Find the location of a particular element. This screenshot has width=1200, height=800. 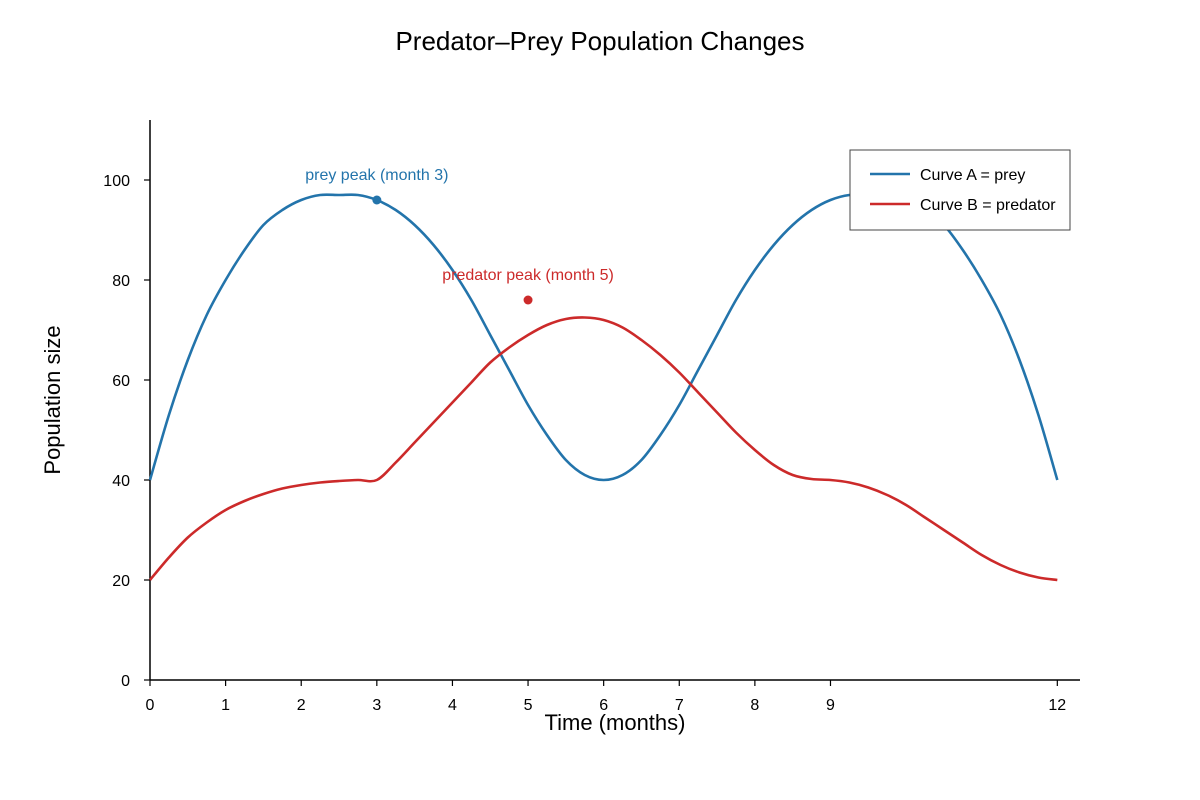

y-tick-label: 60 is located at coordinates (121, 381).